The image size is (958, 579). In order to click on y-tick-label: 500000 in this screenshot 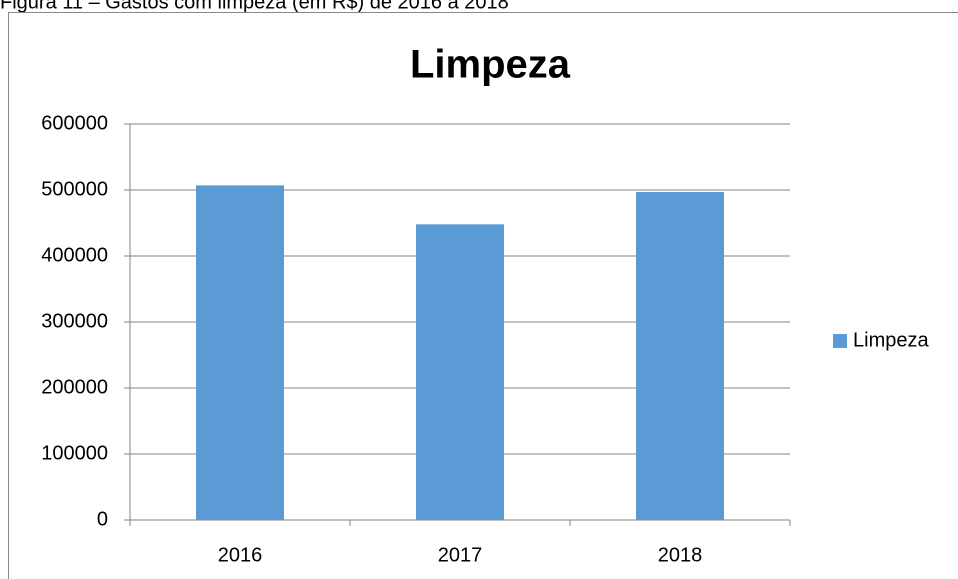, I will do `click(74, 189)`.